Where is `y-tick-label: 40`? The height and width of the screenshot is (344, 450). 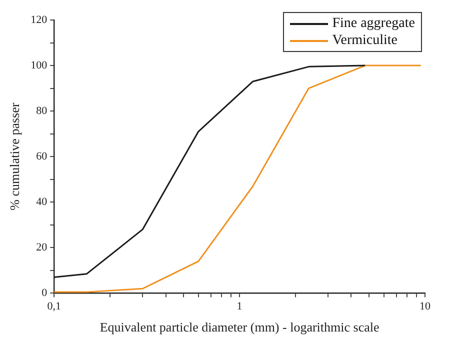
y-tick-label: 40 is located at coordinates (42, 202).